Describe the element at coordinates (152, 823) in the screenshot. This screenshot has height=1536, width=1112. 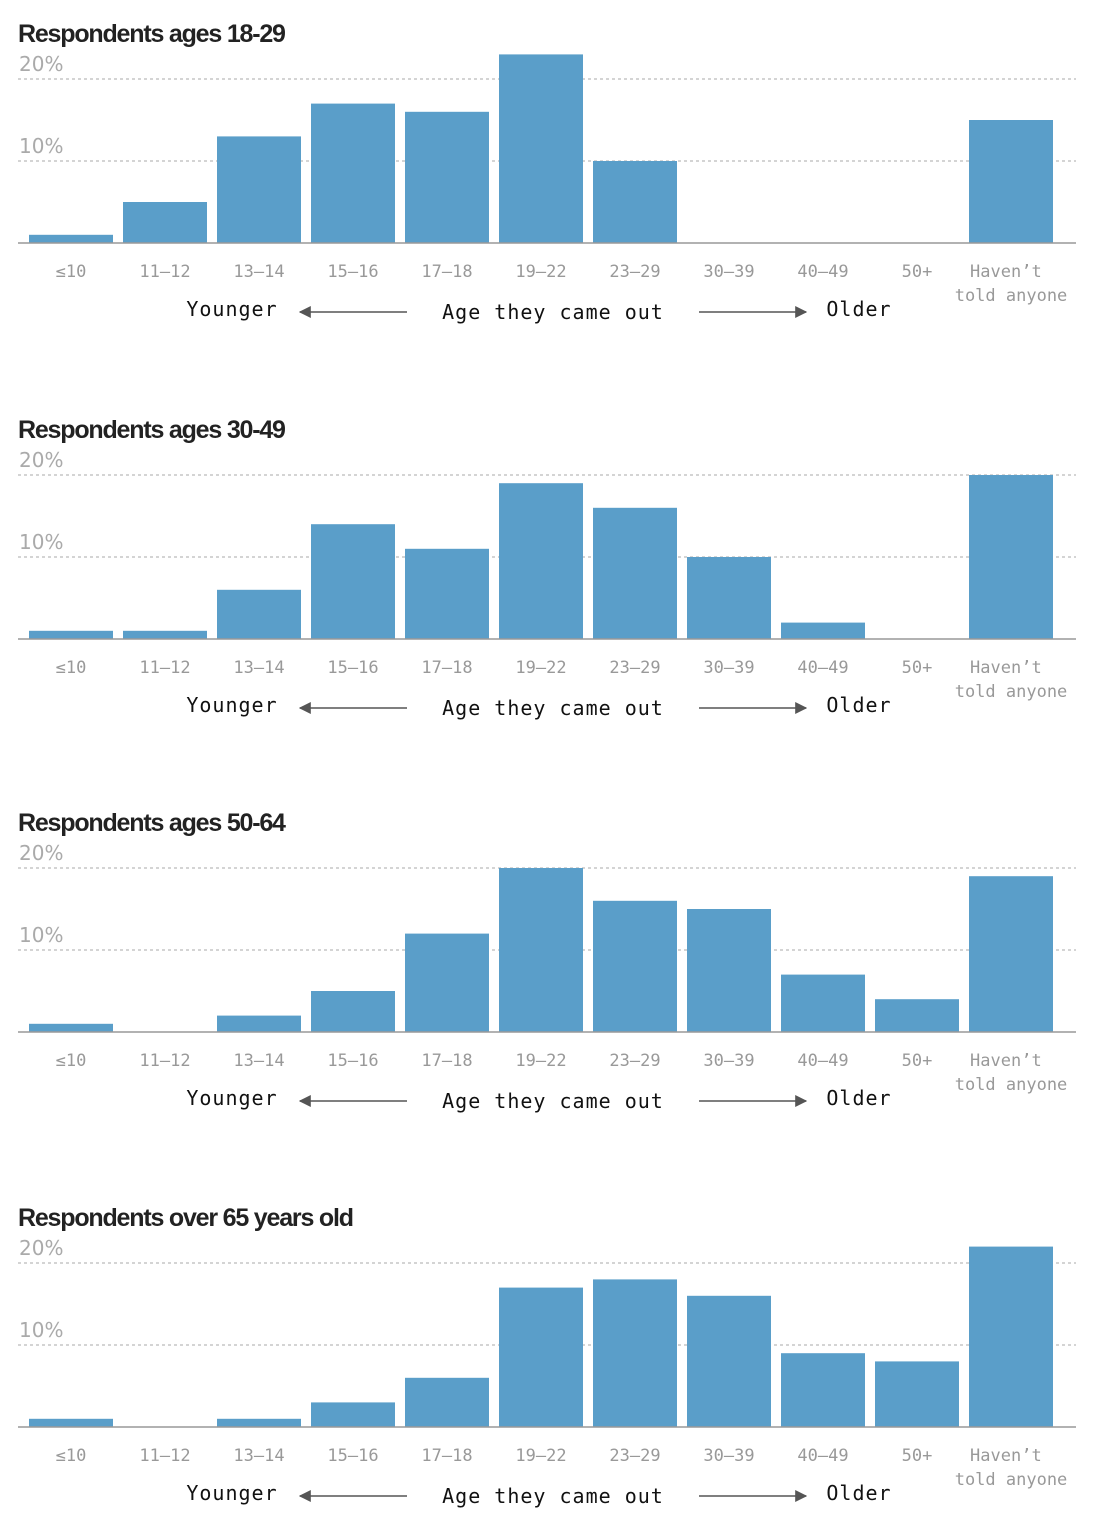
I see `chart-title: Respondents ages 50-64` at that location.